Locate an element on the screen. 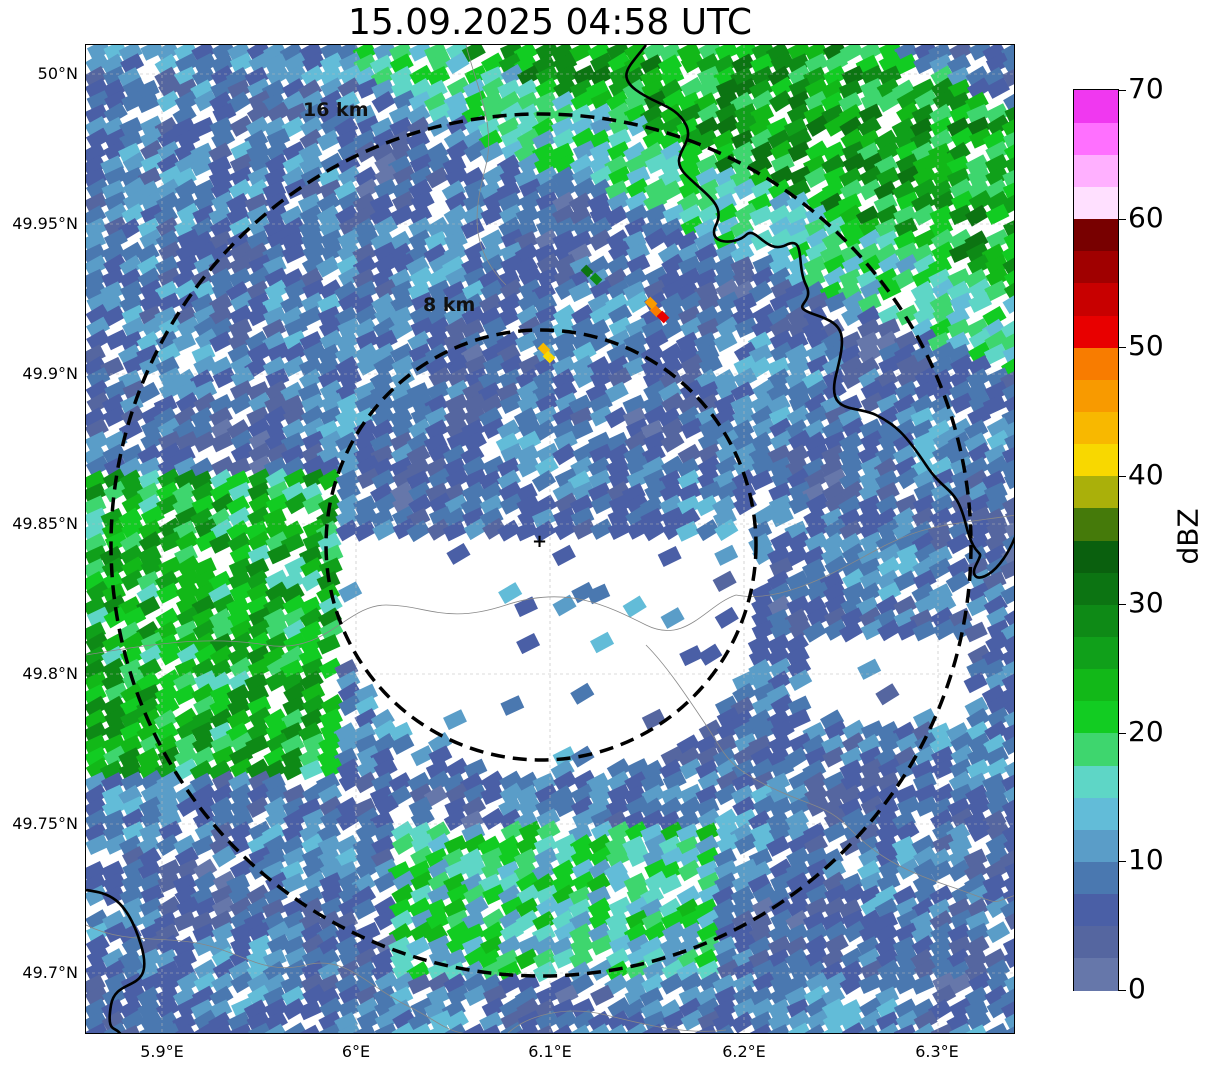 This screenshot has width=1207, height=1069. lat-tick: 49.95°N is located at coordinates (45, 223).